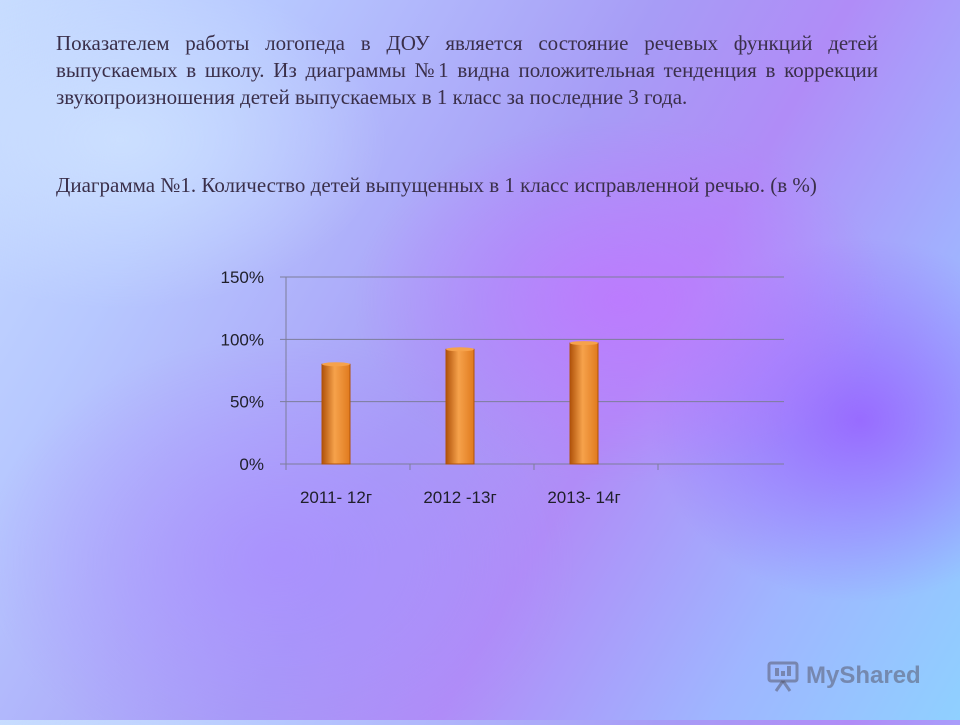  What do you see at coordinates (242, 277) in the screenshot?
I see `y-tick-label: 150%` at bounding box center [242, 277].